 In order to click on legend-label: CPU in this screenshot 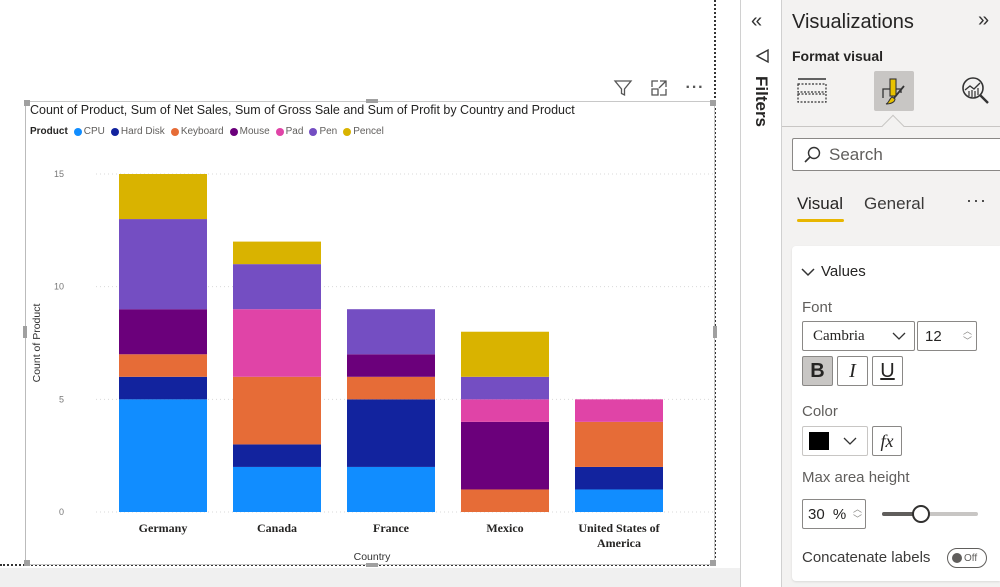, I will do `click(94, 131)`.